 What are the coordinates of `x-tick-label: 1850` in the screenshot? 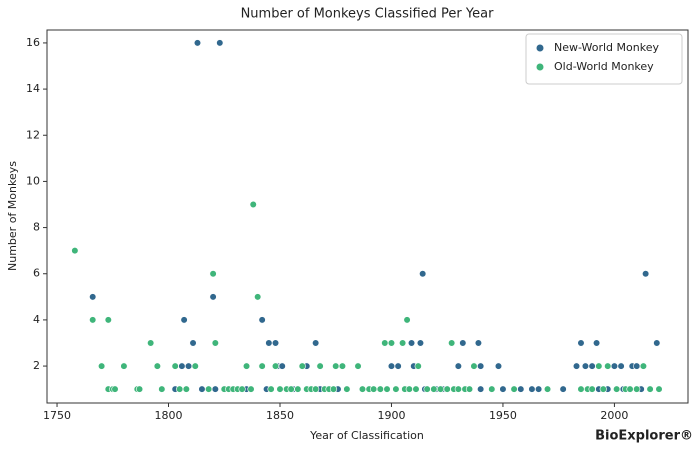 It's located at (280, 415).